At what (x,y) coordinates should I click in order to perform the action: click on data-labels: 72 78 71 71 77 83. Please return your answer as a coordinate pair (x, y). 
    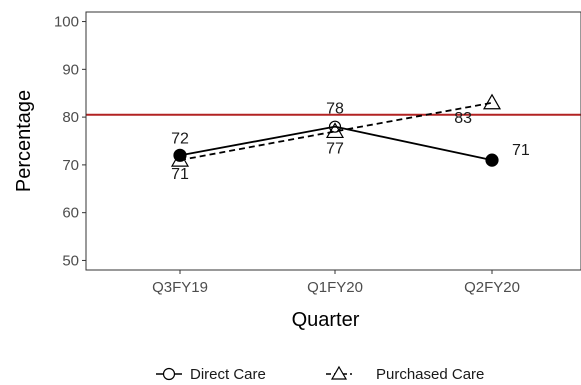
    Looking at the image, I should click on (350, 142).